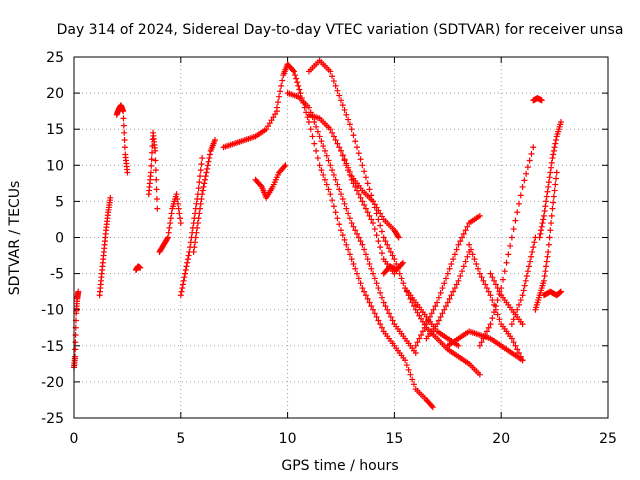  I want to click on y-tick-label: 10, so click(55, 166).